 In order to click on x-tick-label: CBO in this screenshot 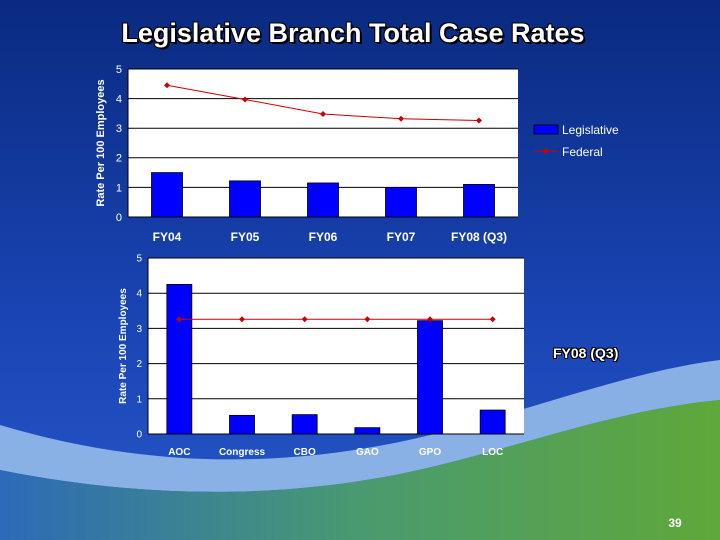, I will do `click(305, 452)`.